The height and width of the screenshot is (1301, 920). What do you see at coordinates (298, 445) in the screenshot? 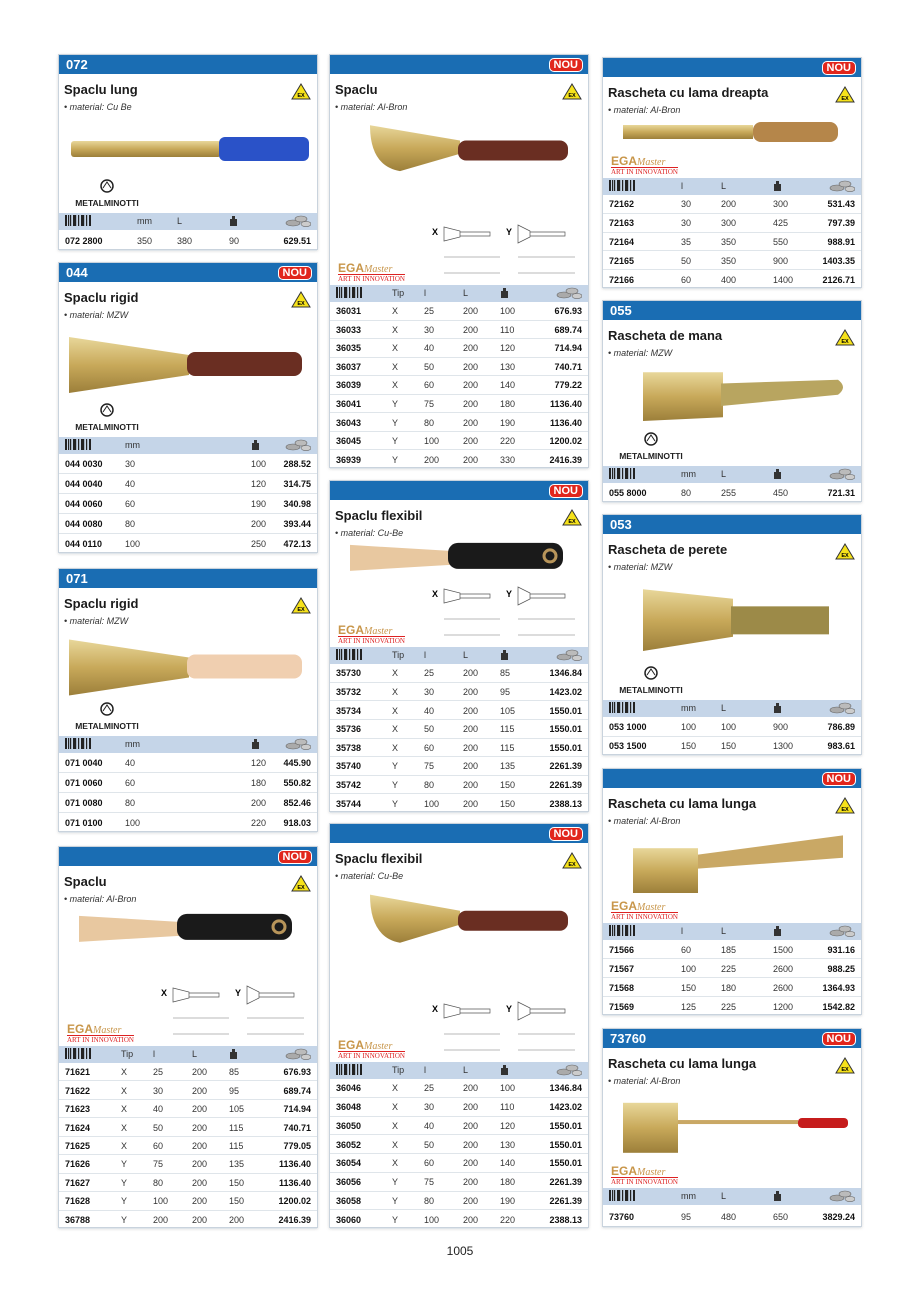
I see `coins-icon` at bounding box center [298, 445].